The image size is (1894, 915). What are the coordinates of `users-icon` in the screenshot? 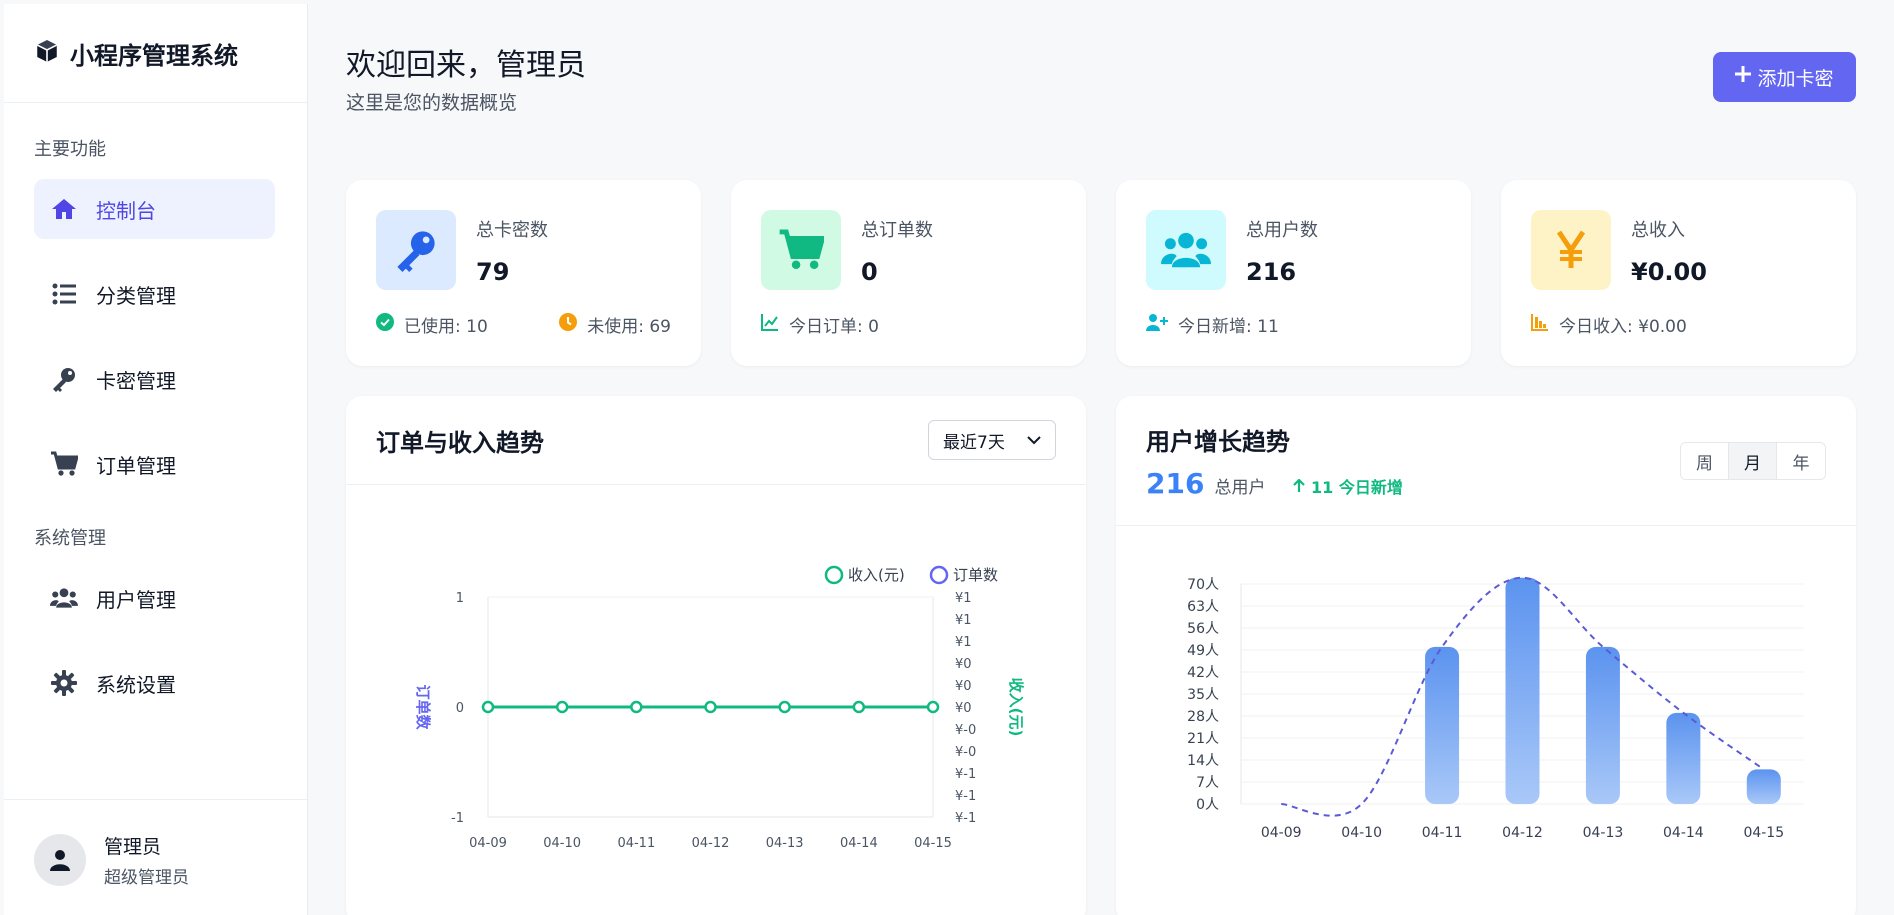 It's located at (1186, 250).